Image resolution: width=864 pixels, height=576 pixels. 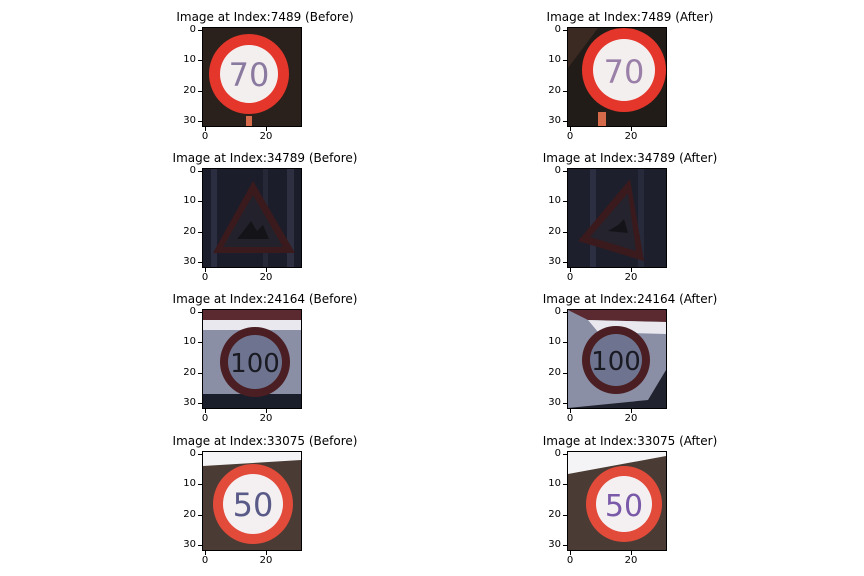 I want to click on panel-title: Image at Index:34789 (After), so click(x=630, y=158).